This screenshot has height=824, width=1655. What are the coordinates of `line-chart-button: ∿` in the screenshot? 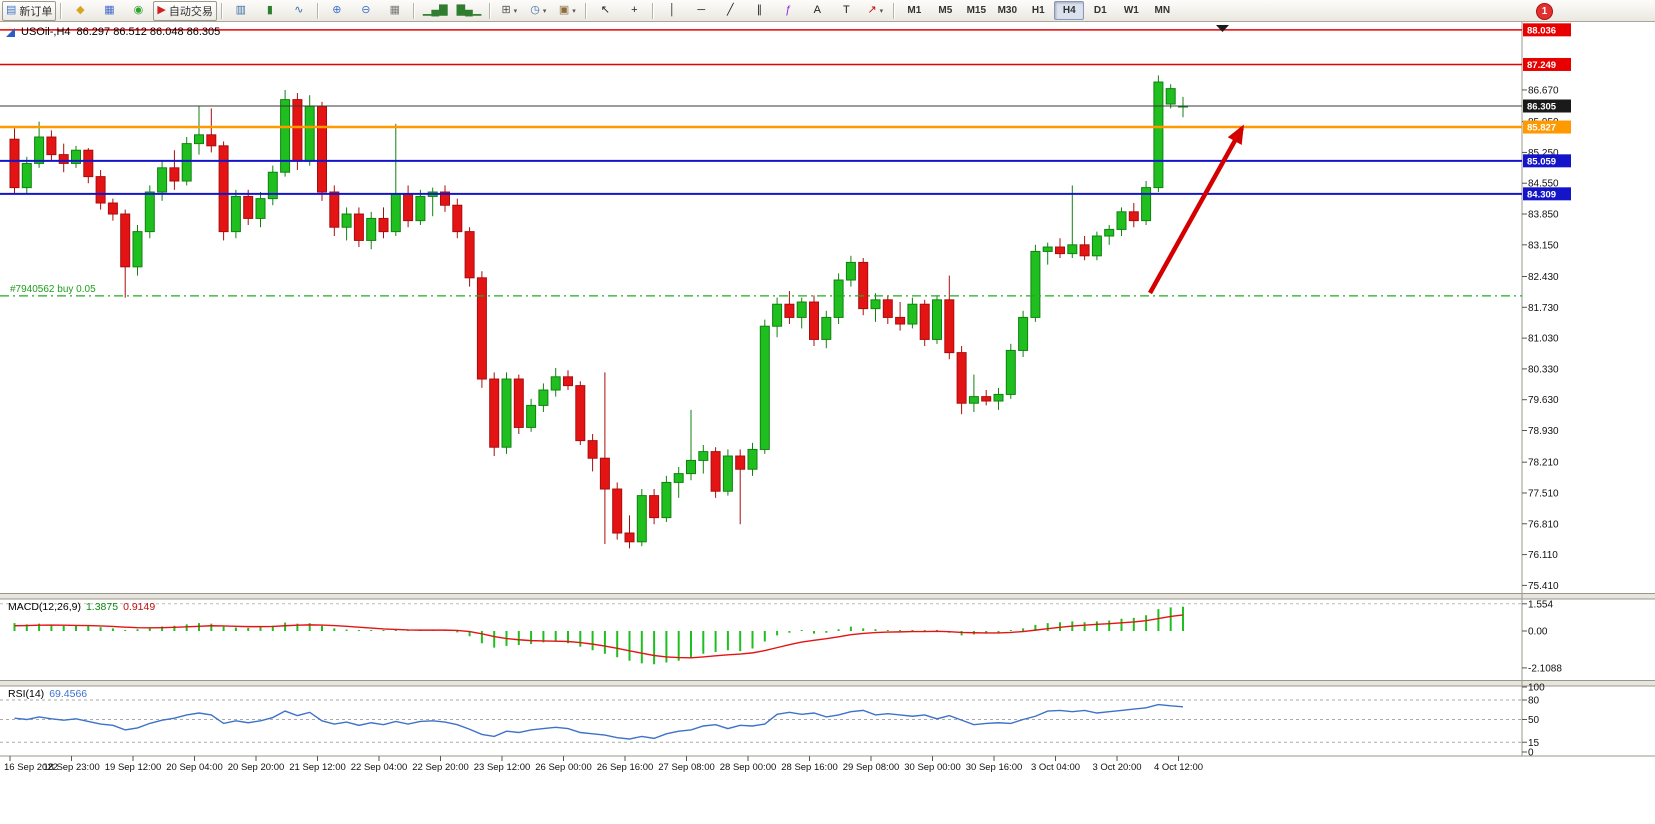 It's located at (299, 11).